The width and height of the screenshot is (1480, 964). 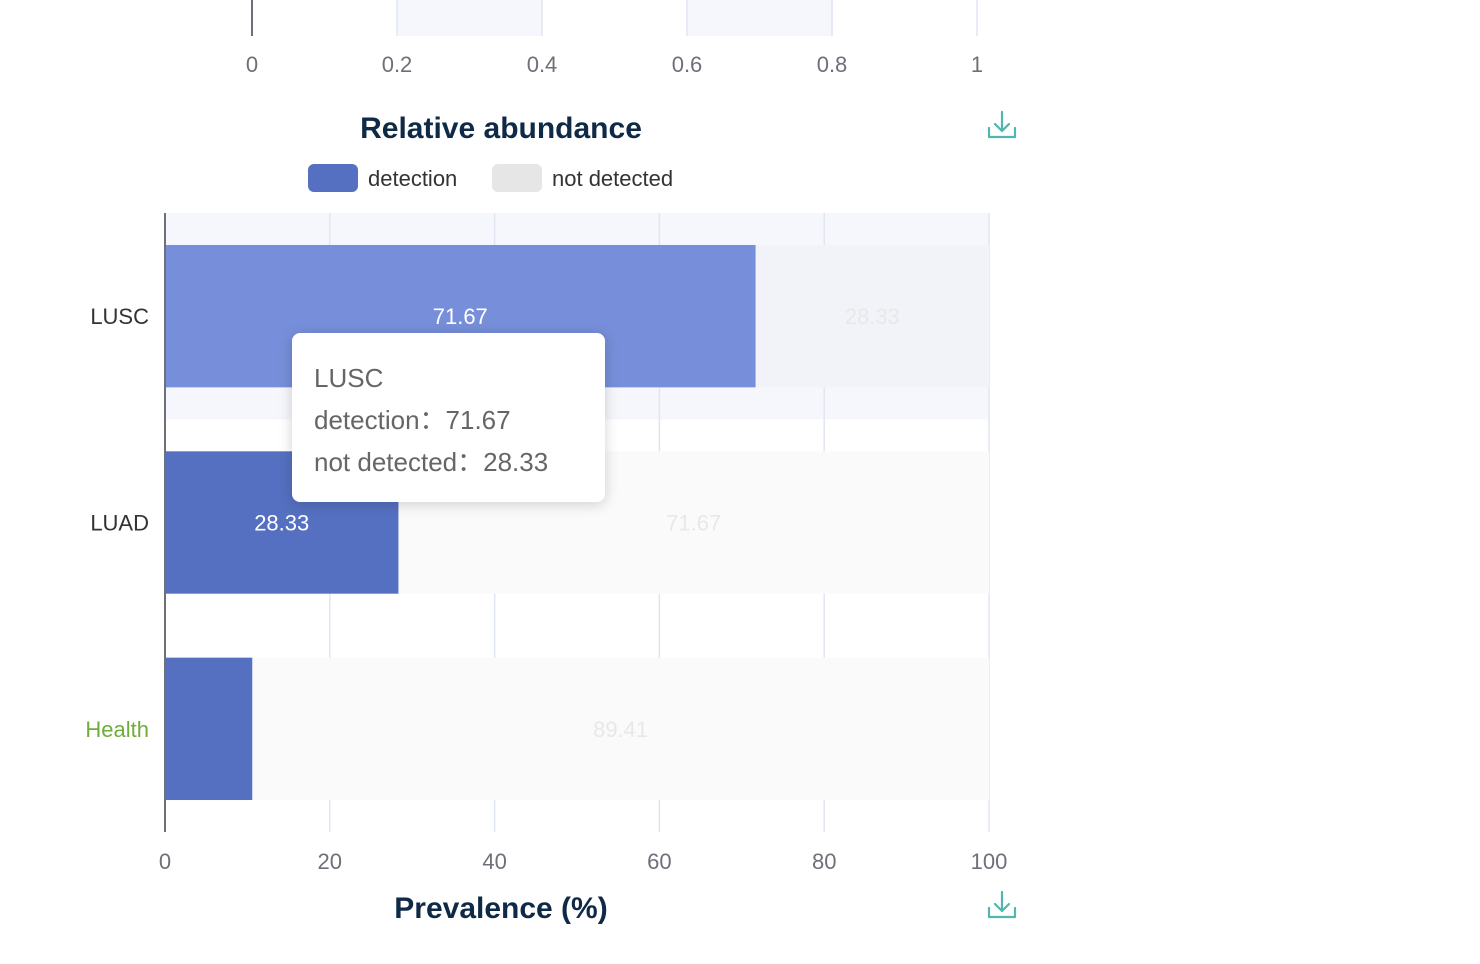 I want to click on category-label: LUAD, so click(x=119, y=523).